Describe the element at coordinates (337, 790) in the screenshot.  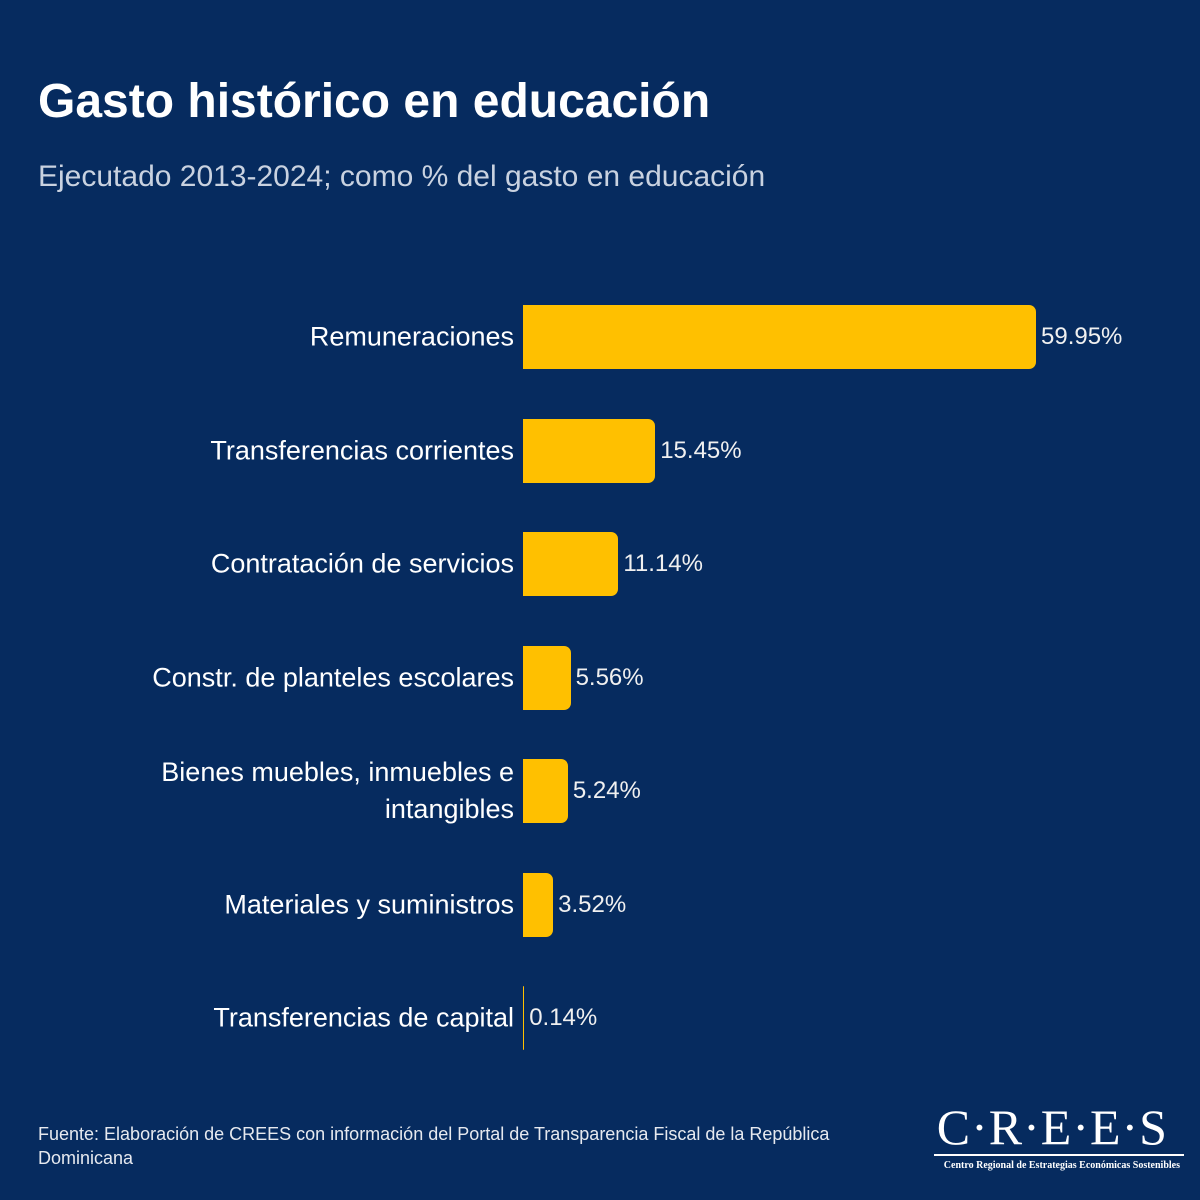
I see `category-label: Bienes muebles, inmuebles e intangibles` at that location.